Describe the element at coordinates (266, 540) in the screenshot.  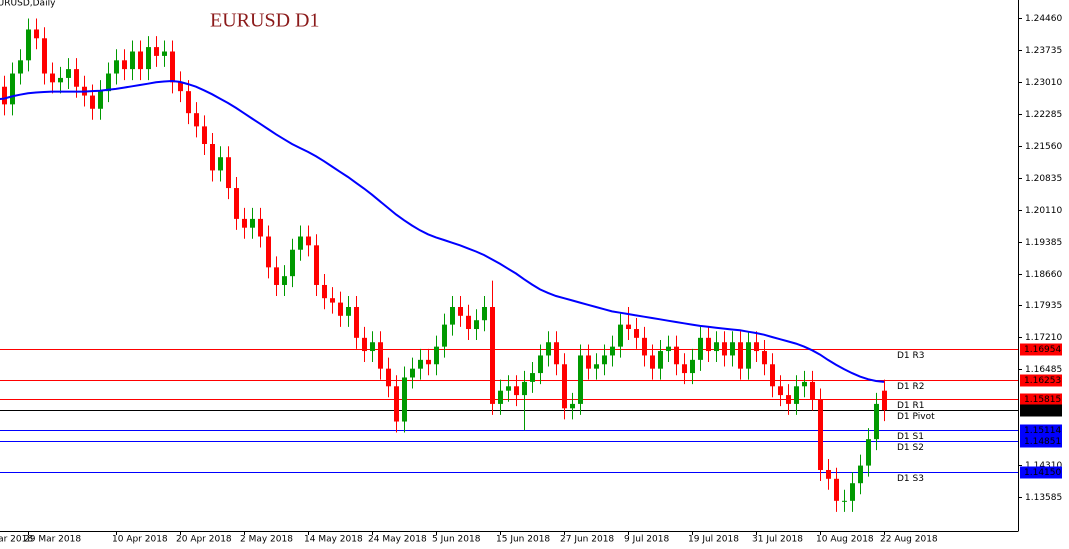
I see `x-tick-label: 2 May 2018` at that location.